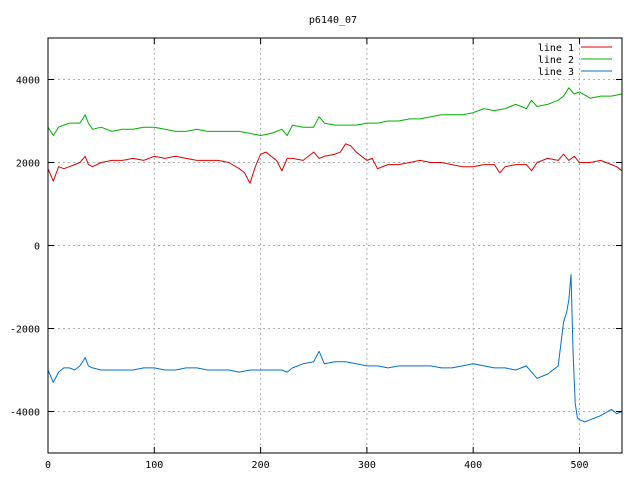  Describe the element at coordinates (473, 465) in the screenshot. I see `x-tick-label: 400` at that location.